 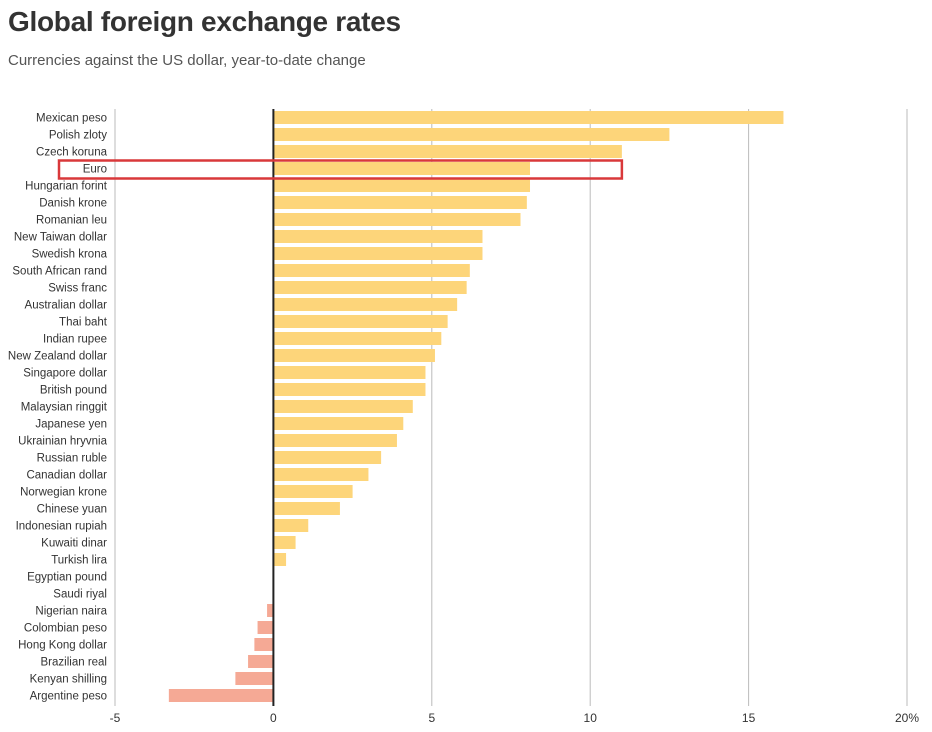 I want to click on category-label: Canadian dollar, so click(x=66, y=476).